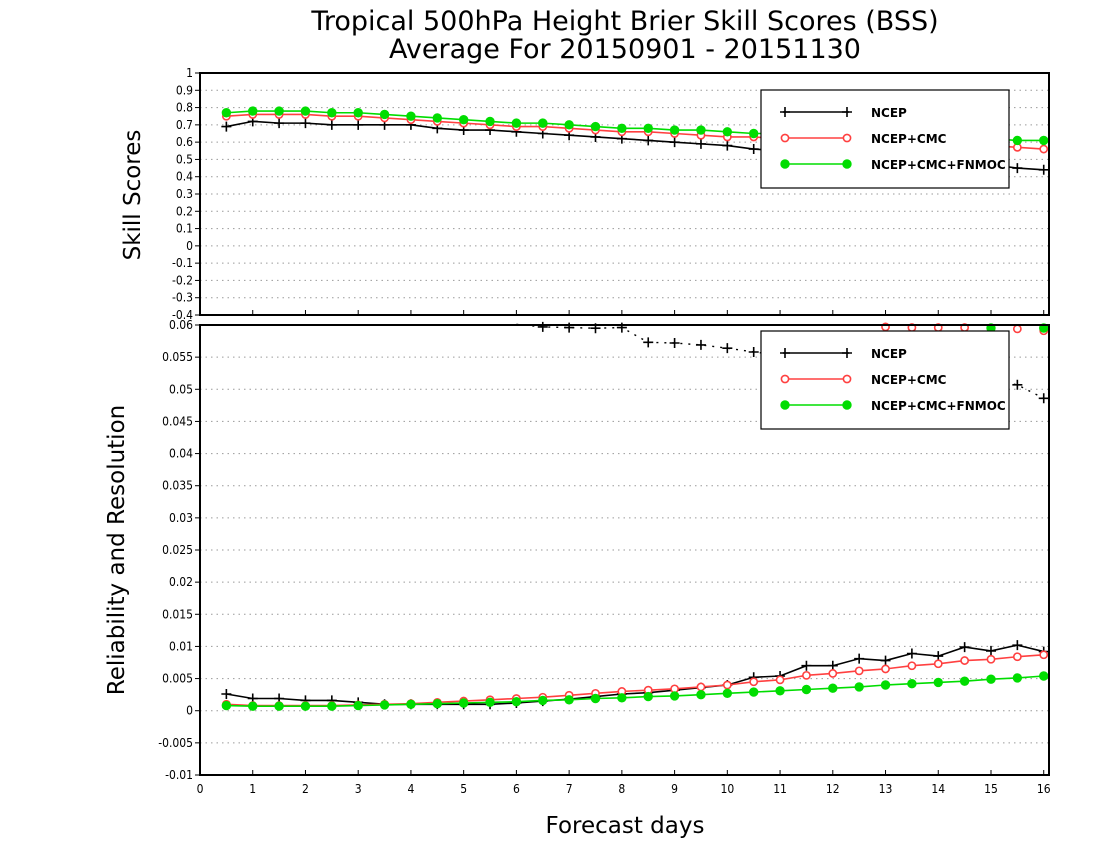 The height and width of the screenshot is (850, 1100). I want to click on bottom-series-ncep, so click(635, 675).